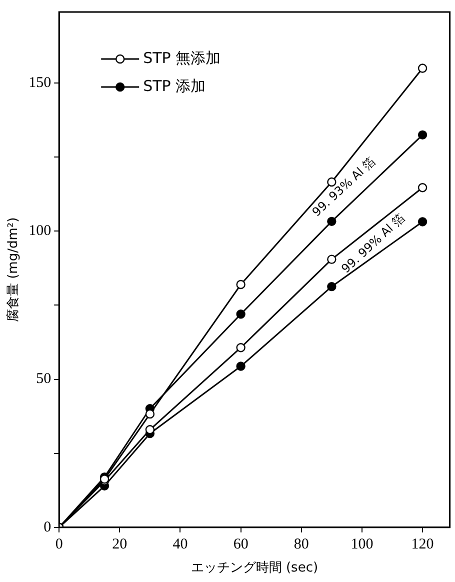 The image size is (455, 582). Describe the element at coordinates (422, 544) in the screenshot. I see `x-tick-label: 120` at that location.